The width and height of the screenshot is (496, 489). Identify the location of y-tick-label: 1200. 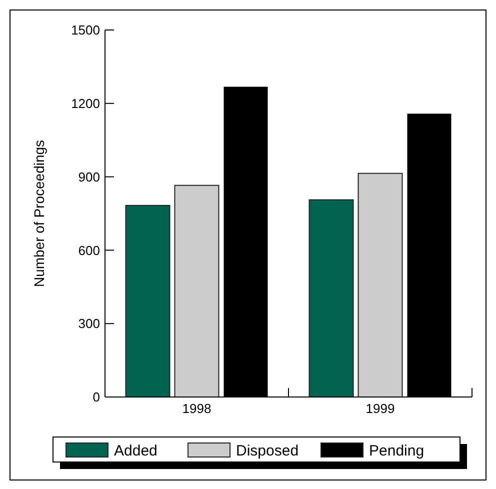
(85, 103).